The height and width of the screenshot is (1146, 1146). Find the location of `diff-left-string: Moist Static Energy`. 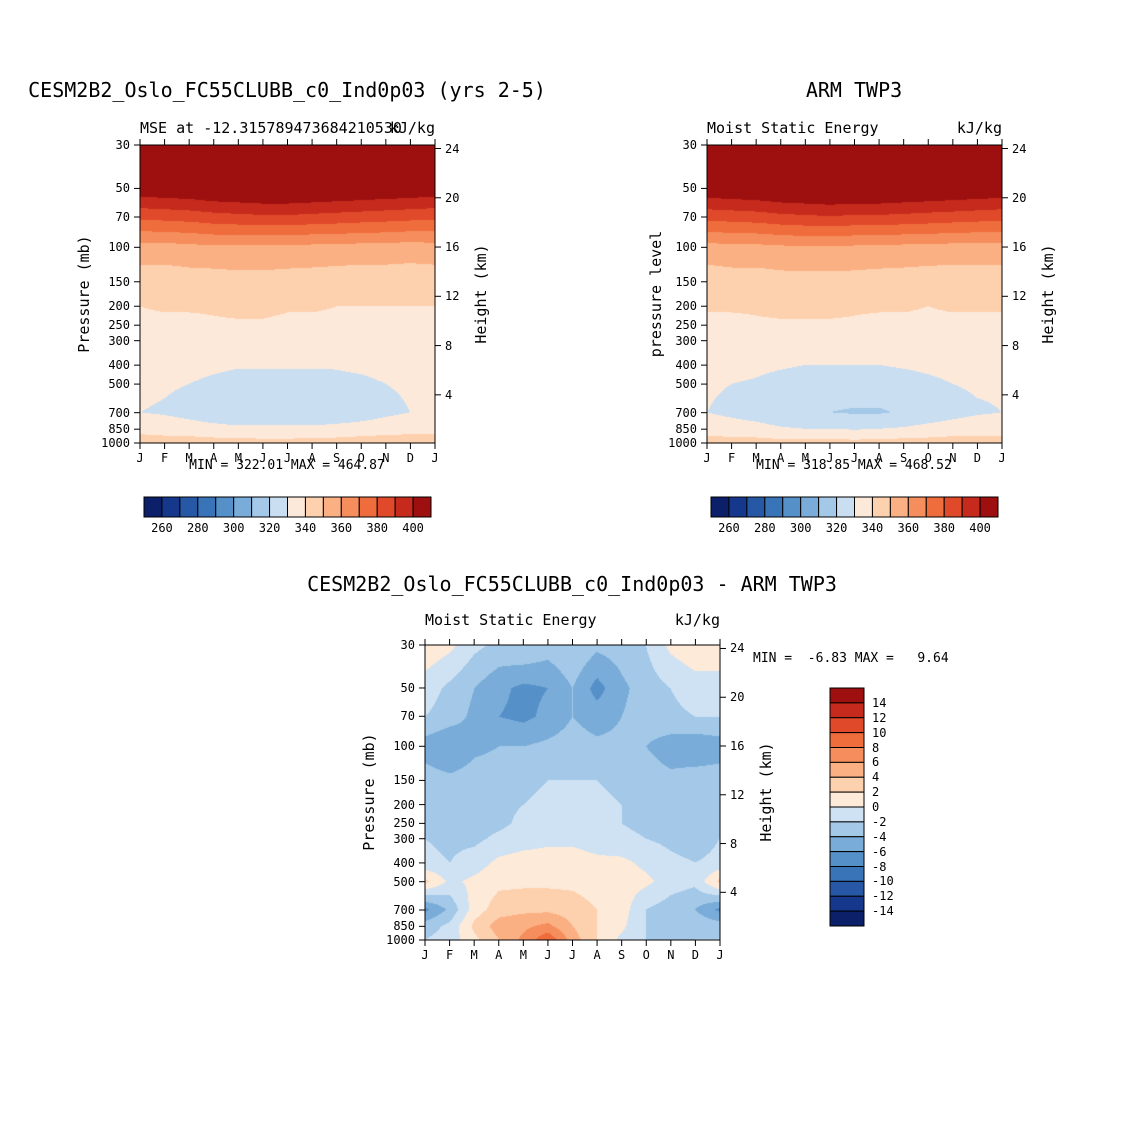

diff-left-string: Moist Static Energy is located at coordinates (511, 620).